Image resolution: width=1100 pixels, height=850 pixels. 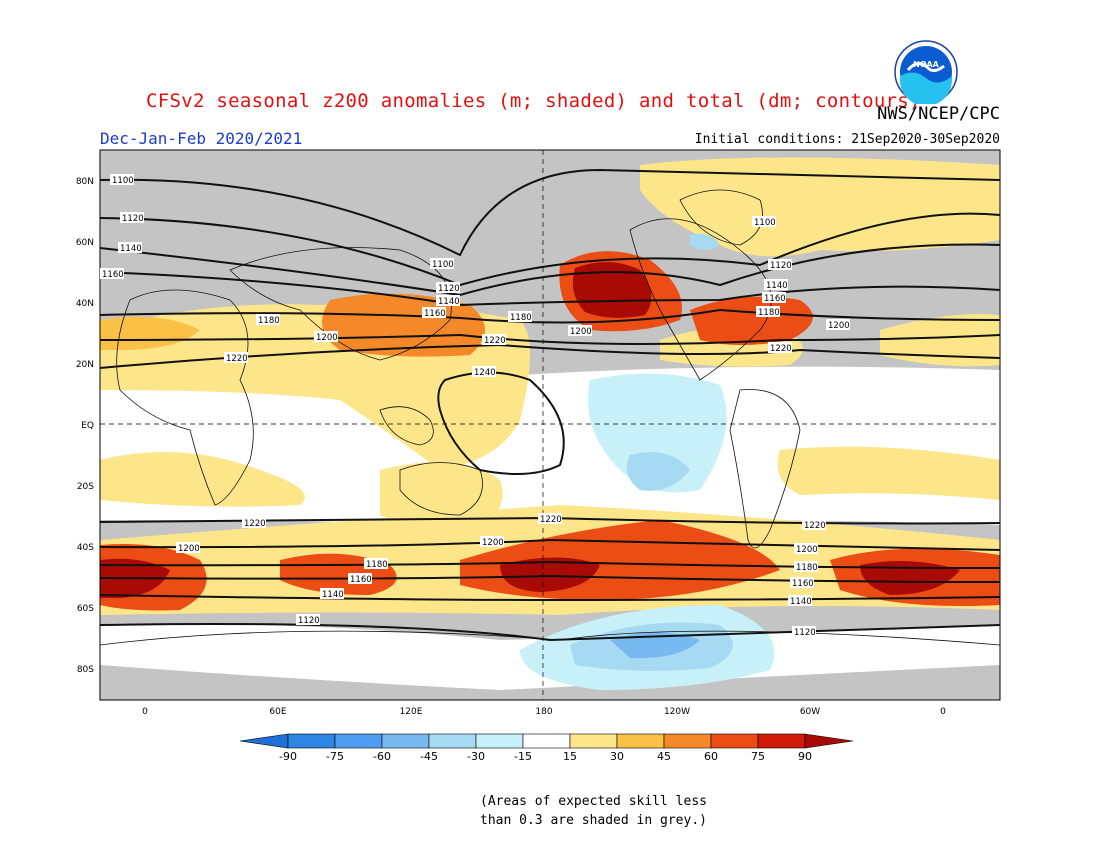 What do you see at coordinates (85, 243) in the screenshot?
I see `lat-label: 60N` at bounding box center [85, 243].